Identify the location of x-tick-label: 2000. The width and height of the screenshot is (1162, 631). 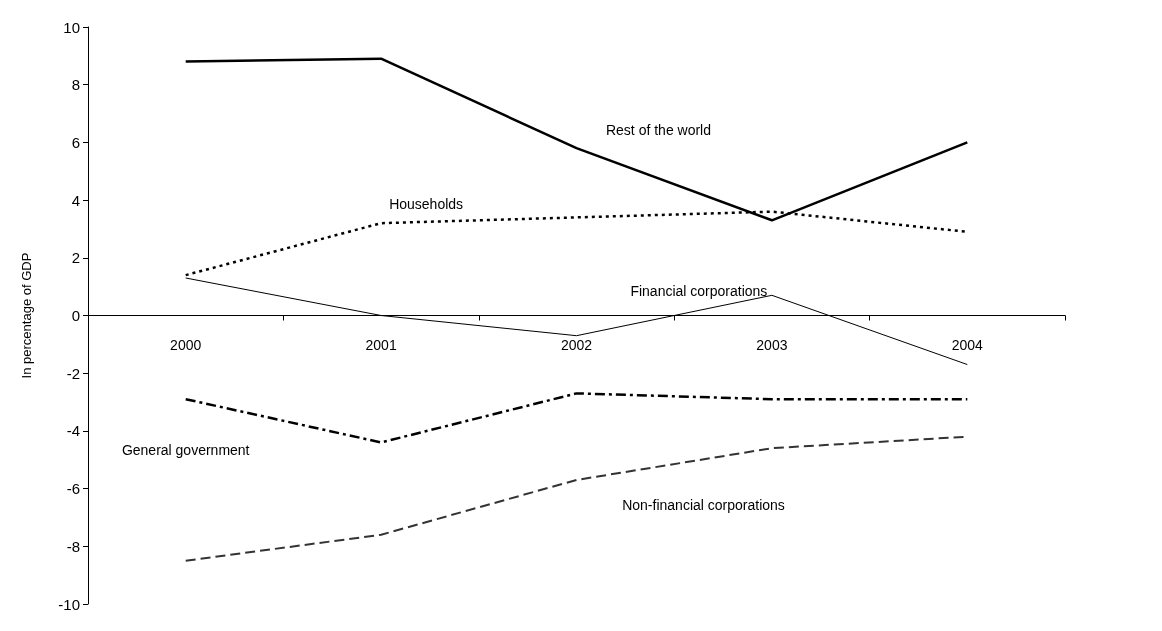
(186, 344).